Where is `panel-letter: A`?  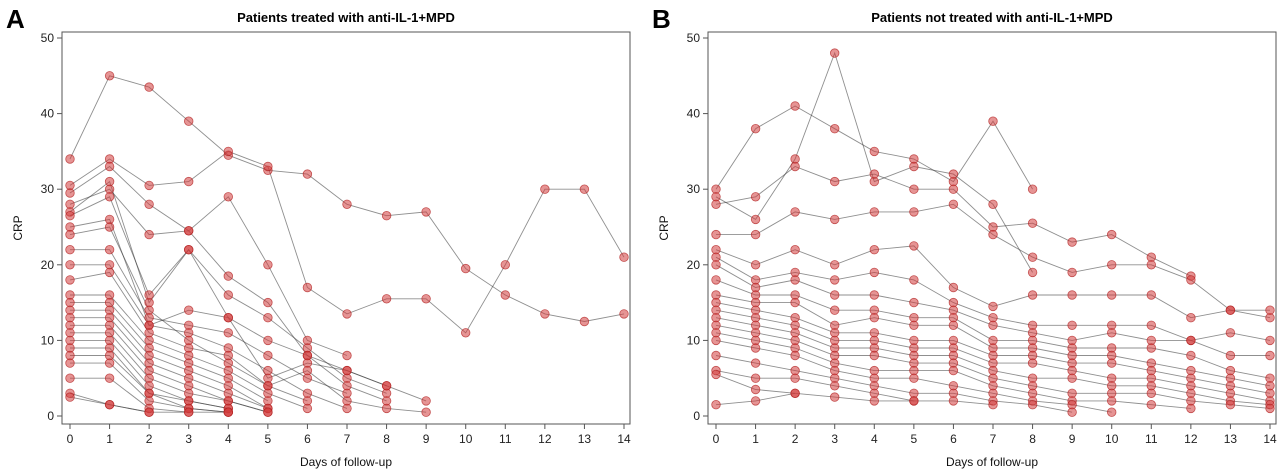
panel-letter: A is located at coordinates (15, 19).